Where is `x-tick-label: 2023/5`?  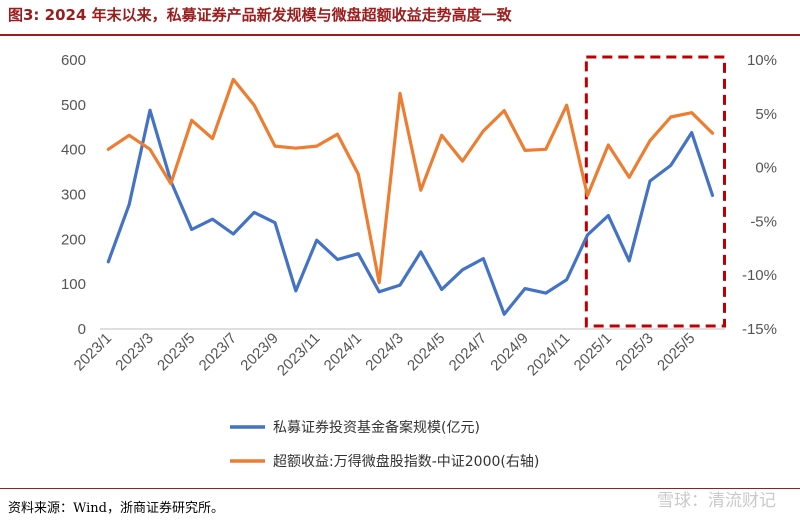
x-tick-label: 2023/5 is located at coordinates (176, 352).